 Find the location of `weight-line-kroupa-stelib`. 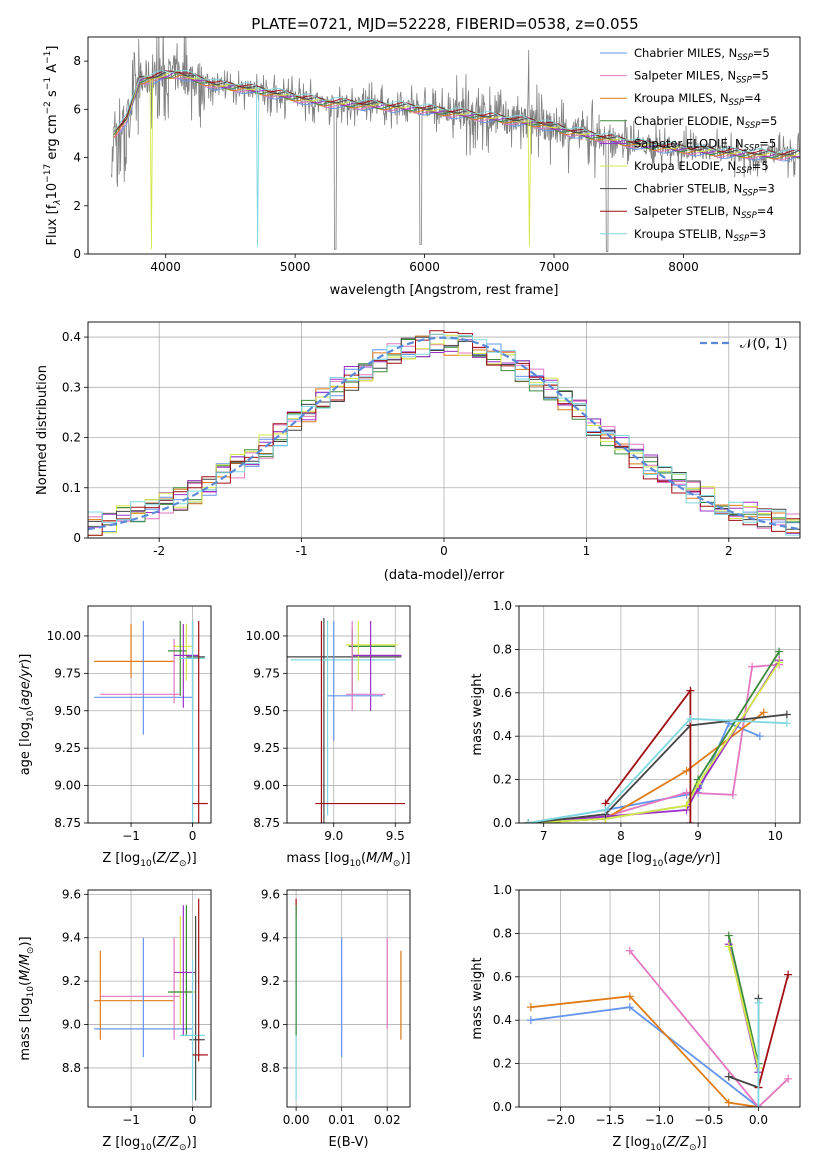

weight-line-kroupa-stelib is located at coordinates (657, 770).